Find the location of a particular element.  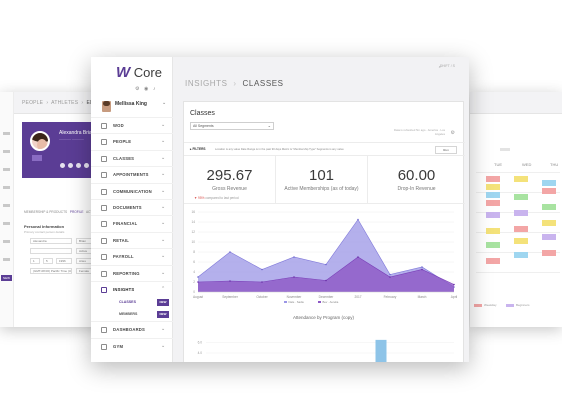

linkedin-icon is located at coordinates (86, 165).